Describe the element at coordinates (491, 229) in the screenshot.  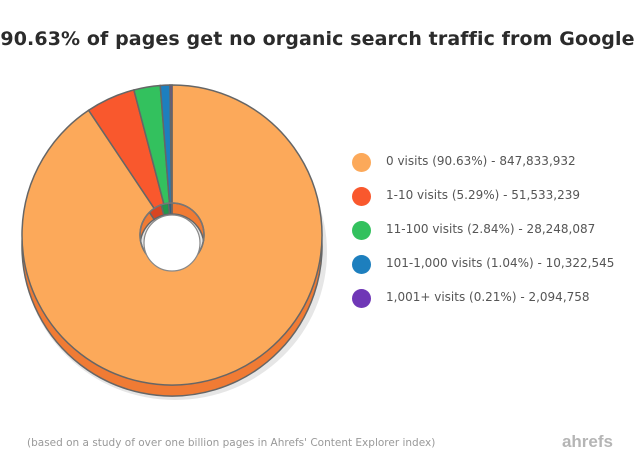
I see `legend-label: 11-100 visits (2.84%) - 28,248,087` at that location.